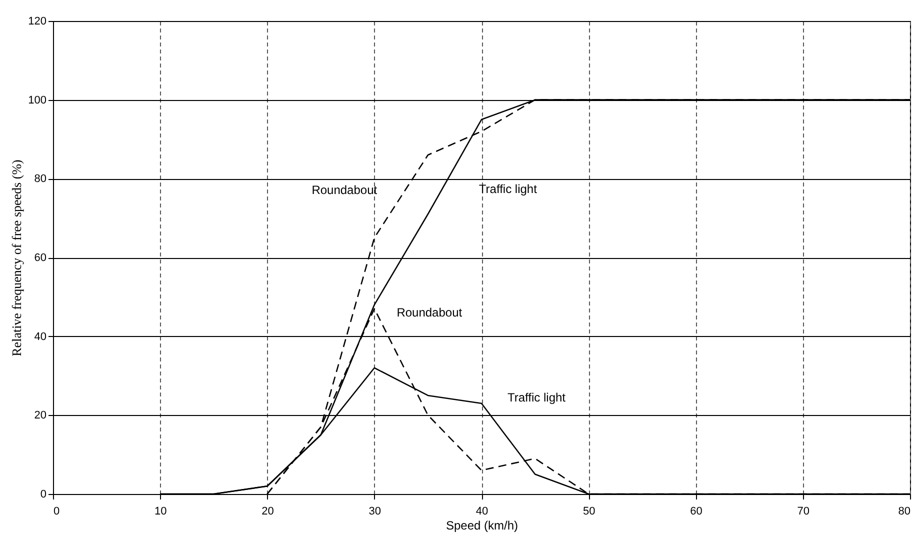 The image size is (921, 541). Describe the element at coordinates (37, 100) in the screenshot. I see `y-tick-label: 100` at that location.